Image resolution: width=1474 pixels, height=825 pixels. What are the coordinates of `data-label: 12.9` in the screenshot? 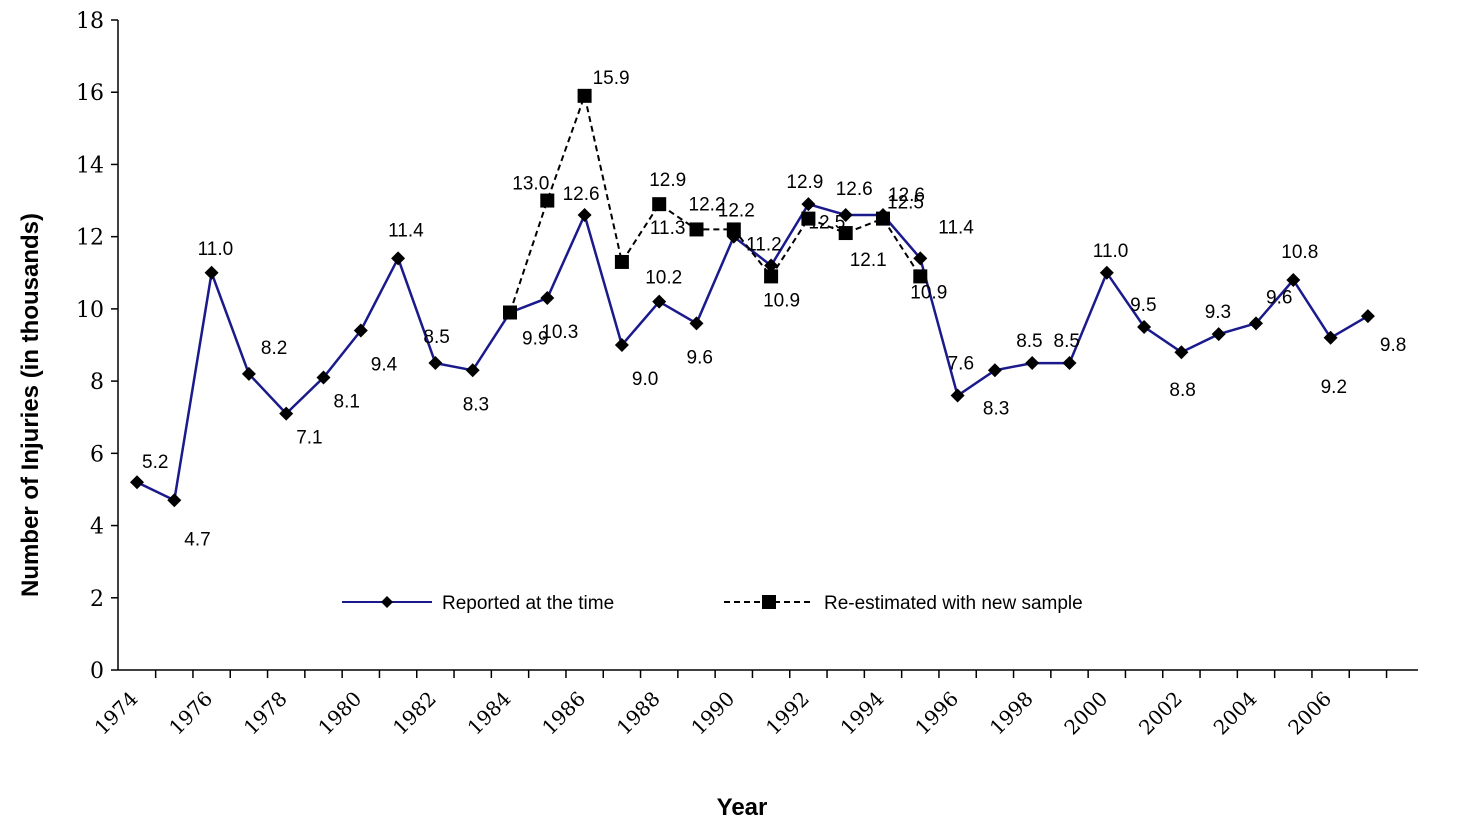 It's located at (804, 182).